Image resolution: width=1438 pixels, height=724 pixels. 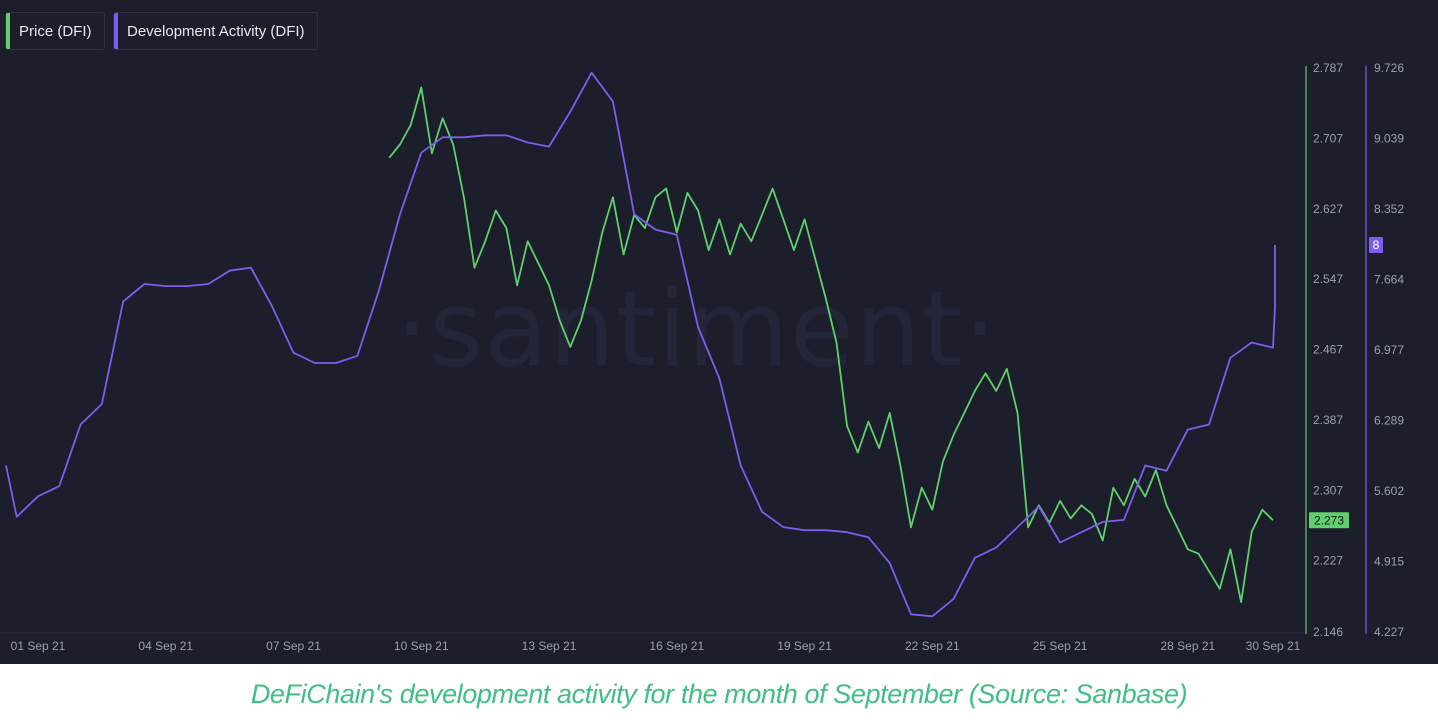 What do you see at coordinates (1328, 68) in the screenshot?
I see `price-tick-label: 2.787` at bounding box center [1328, 68].